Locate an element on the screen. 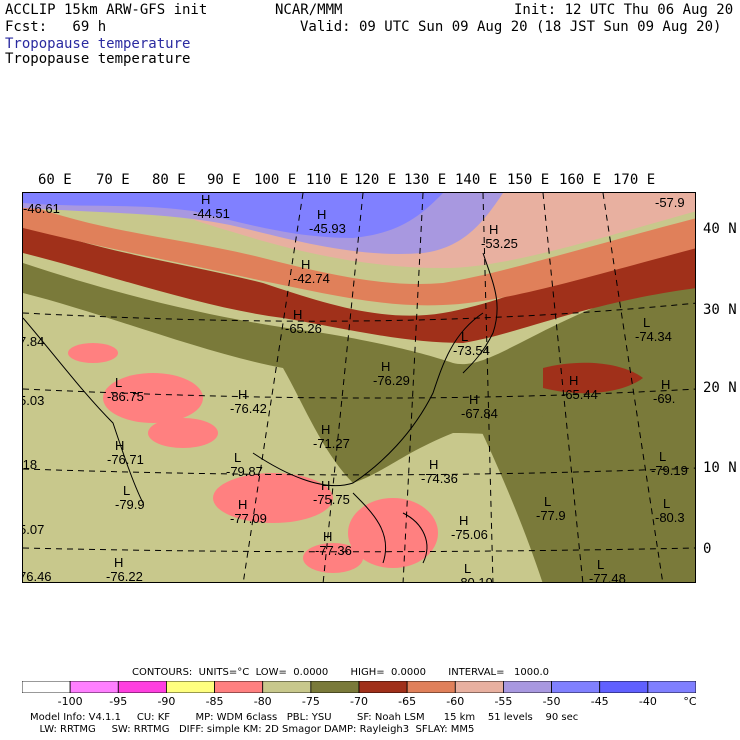 This screenshot has height=740, width=740. longitude-label: 70 E is located at coordinates (113, 180).